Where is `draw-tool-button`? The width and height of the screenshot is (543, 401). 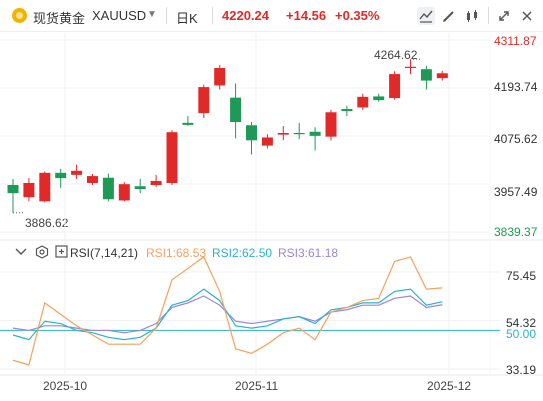 draw-tool-button is located at coordinates (449, 16).